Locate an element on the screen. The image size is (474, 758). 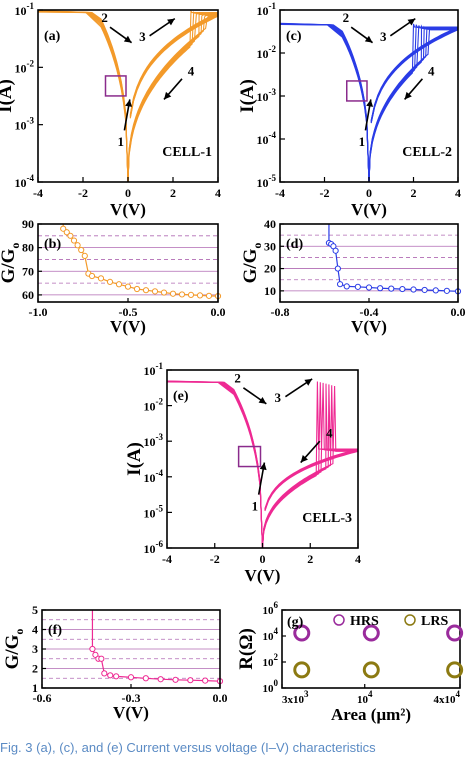
panel-label: (g) is located at coordinates (295, 622).